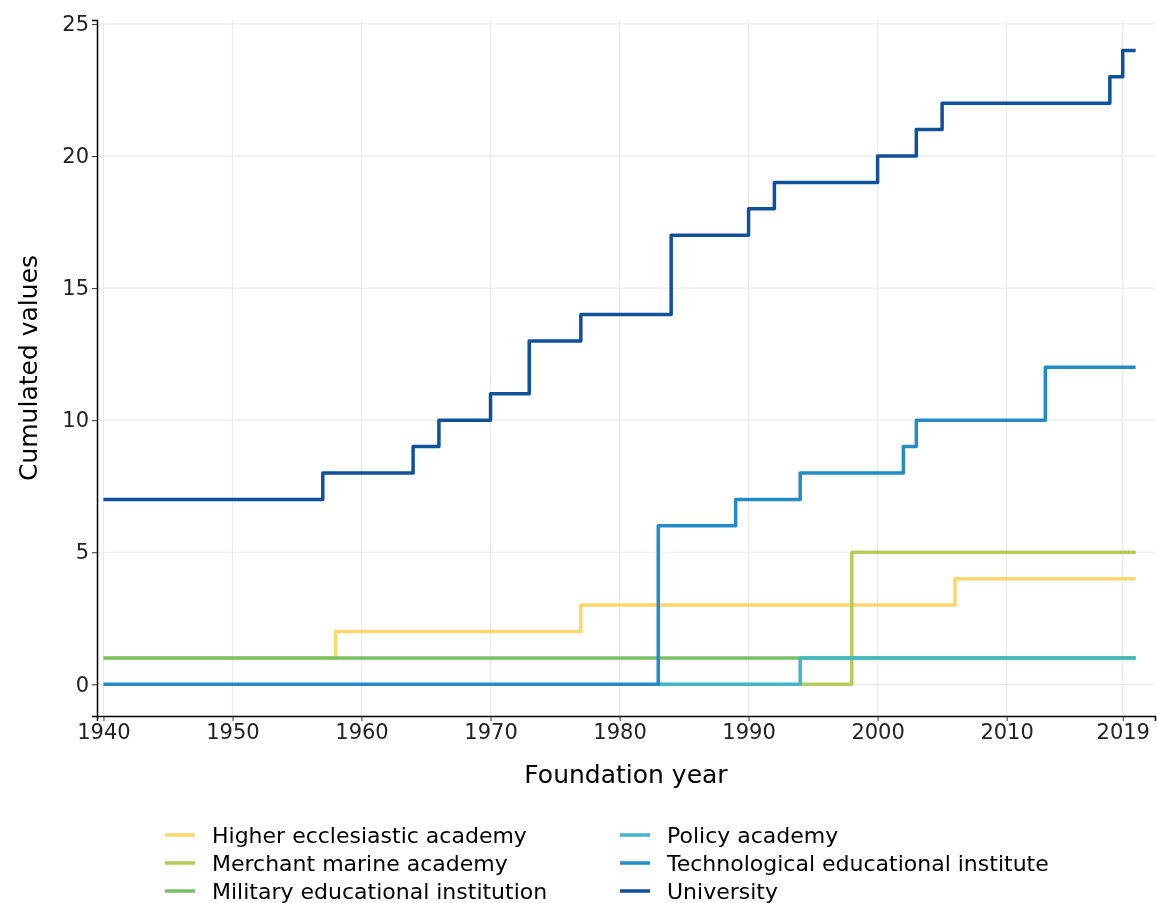  Describe the element at coordinates (28, 368) in the screenshot. I see `y-axis-title: Cumulated values` at that location.